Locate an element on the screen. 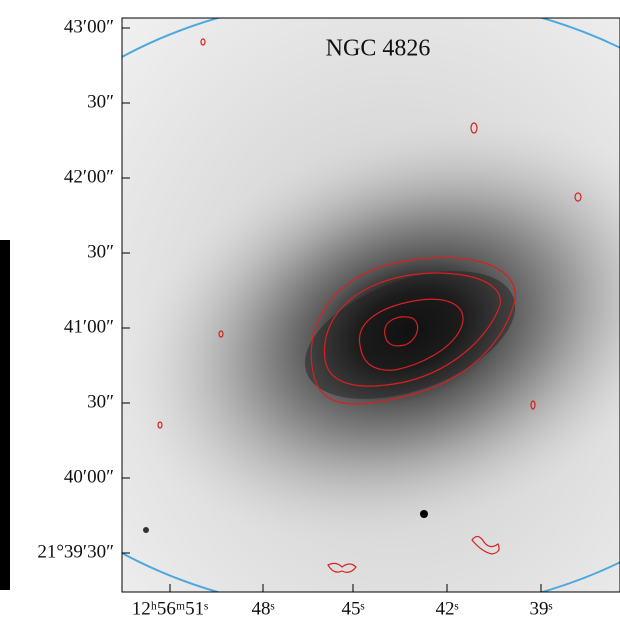 The height and width of the screenshot is (632, 620). x-label: 39ˢ is located at coordinates (540, 608).